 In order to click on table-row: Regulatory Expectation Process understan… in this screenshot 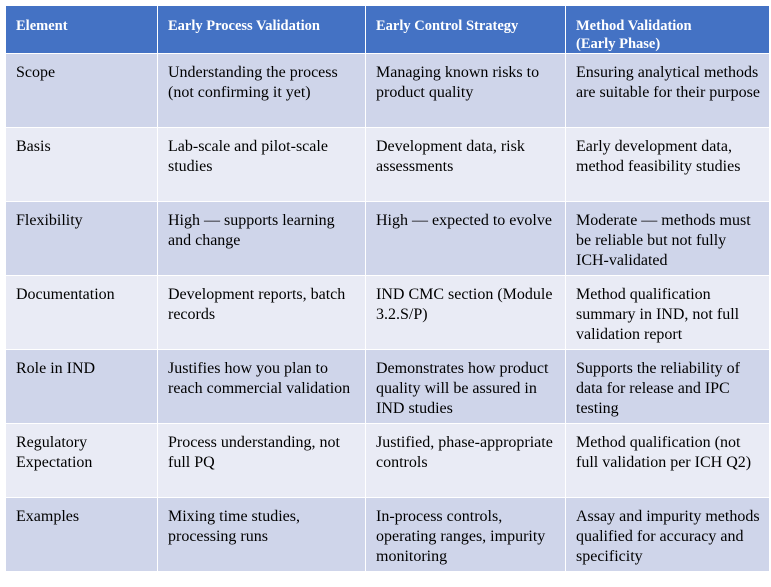, I will do `click(387, 460)`.